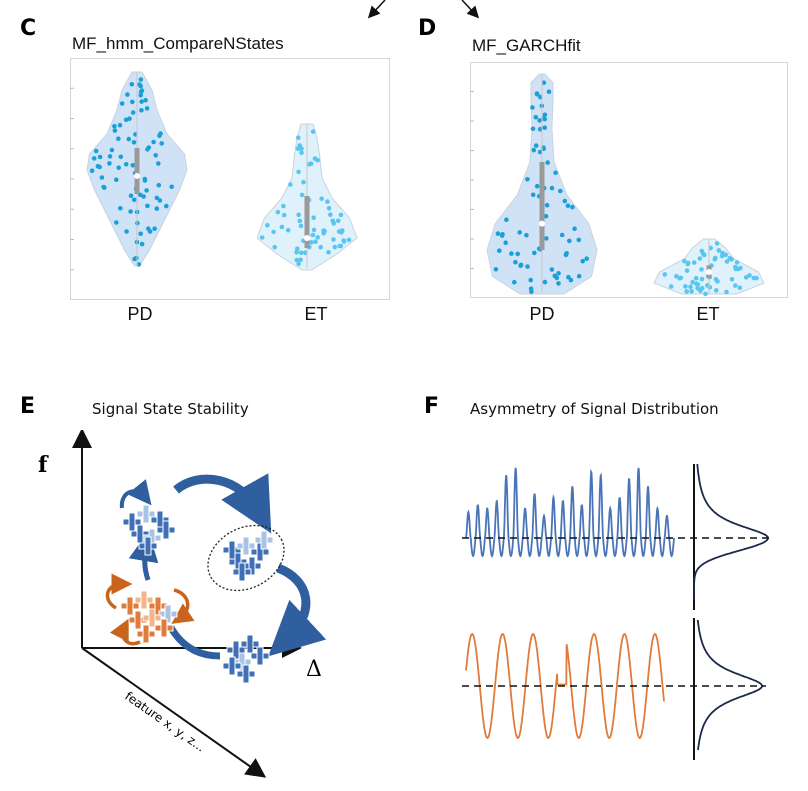 The image size is (808, 791). Describe the element at coordinates (594, 409) in the screenshot. I see `panel-title-f: Asymmetry of Signal Distribution` at that location.